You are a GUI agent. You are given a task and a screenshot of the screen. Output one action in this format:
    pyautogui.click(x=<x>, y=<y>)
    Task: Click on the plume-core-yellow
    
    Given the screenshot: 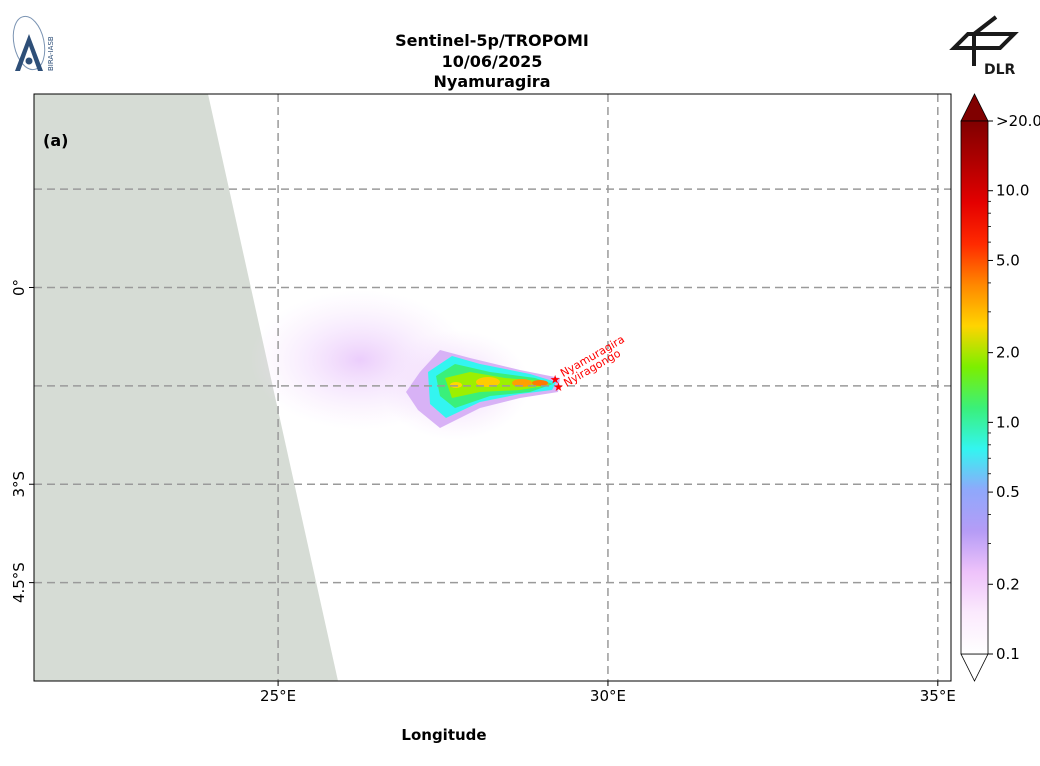 What is the action you would take?
    pyautogui.click(x=488, y=382)
    